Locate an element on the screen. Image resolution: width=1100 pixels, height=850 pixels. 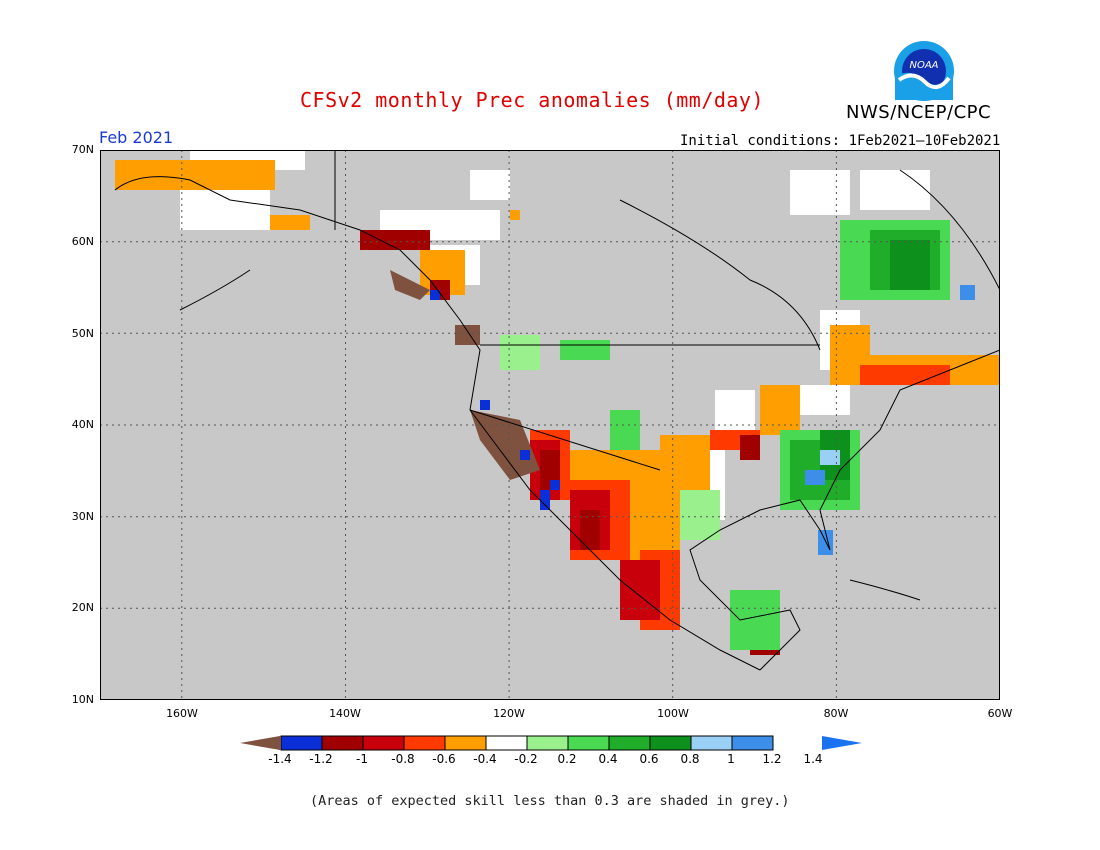
legend-low-arrow is located at coordinates (260, 743).